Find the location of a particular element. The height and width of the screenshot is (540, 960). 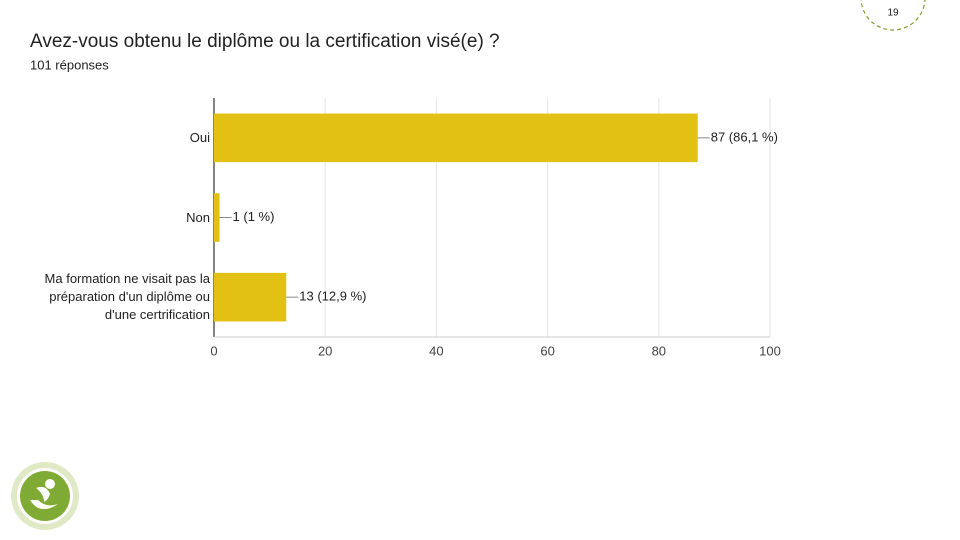

y-tick-label: Oui is located at coordinates (199, 137).